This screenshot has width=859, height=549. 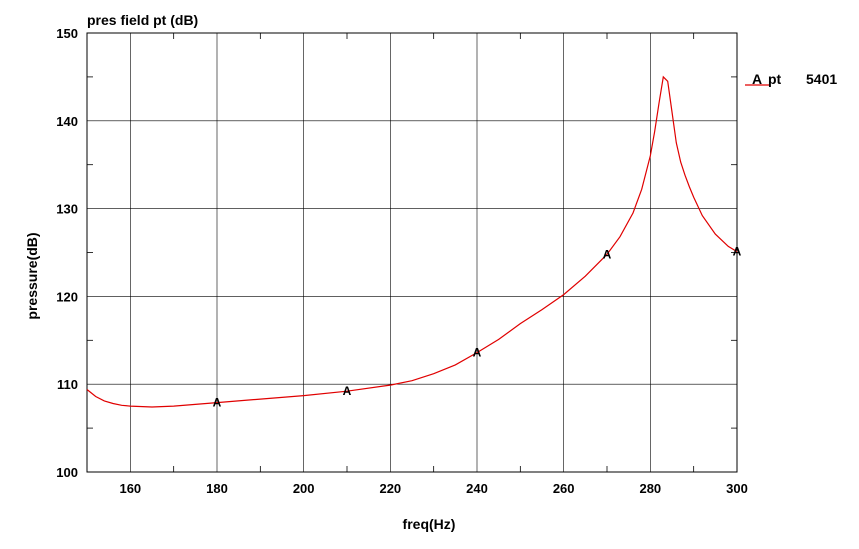 I want to click on legend-series-value: 5401, so click(x=821, y=79).